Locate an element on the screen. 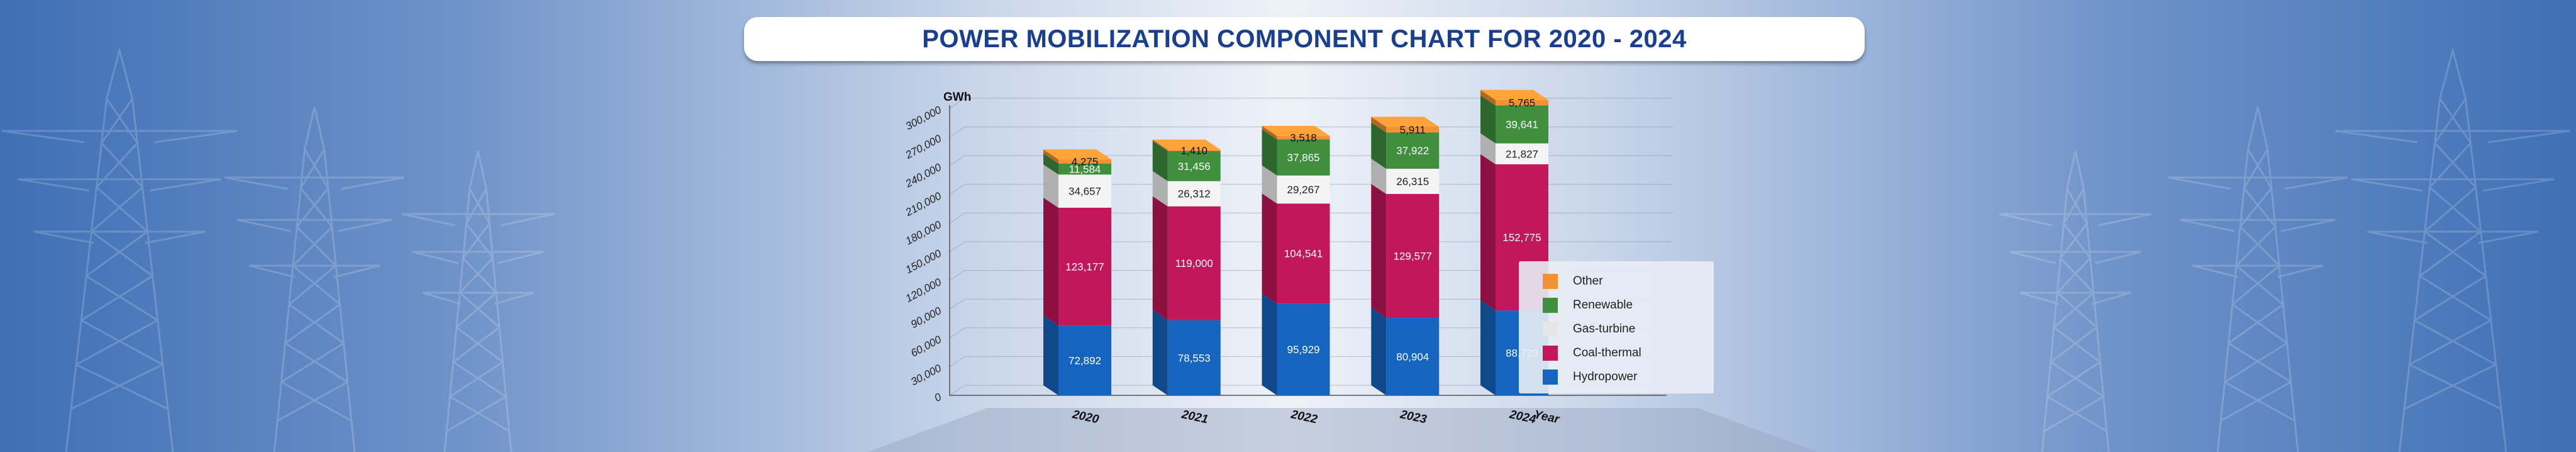  legend-swatch-hydropower is located at coordinates (1550, 377).